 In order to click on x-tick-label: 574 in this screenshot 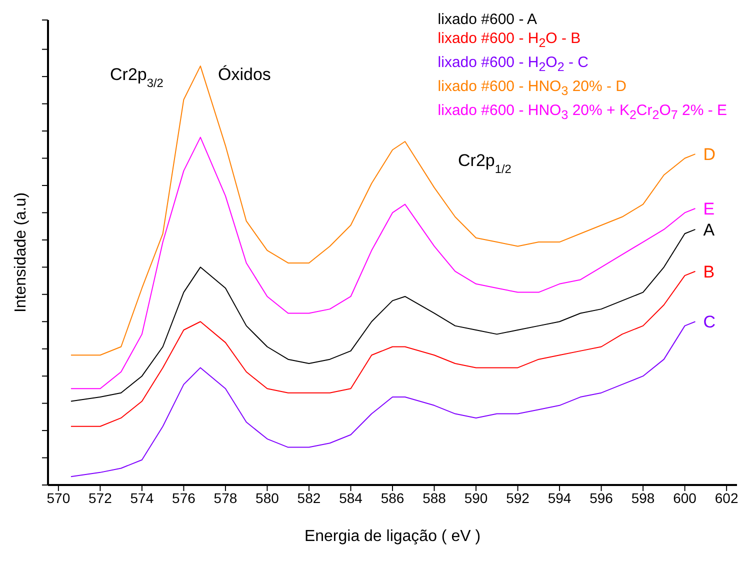, I will do `click(142, 498)`.